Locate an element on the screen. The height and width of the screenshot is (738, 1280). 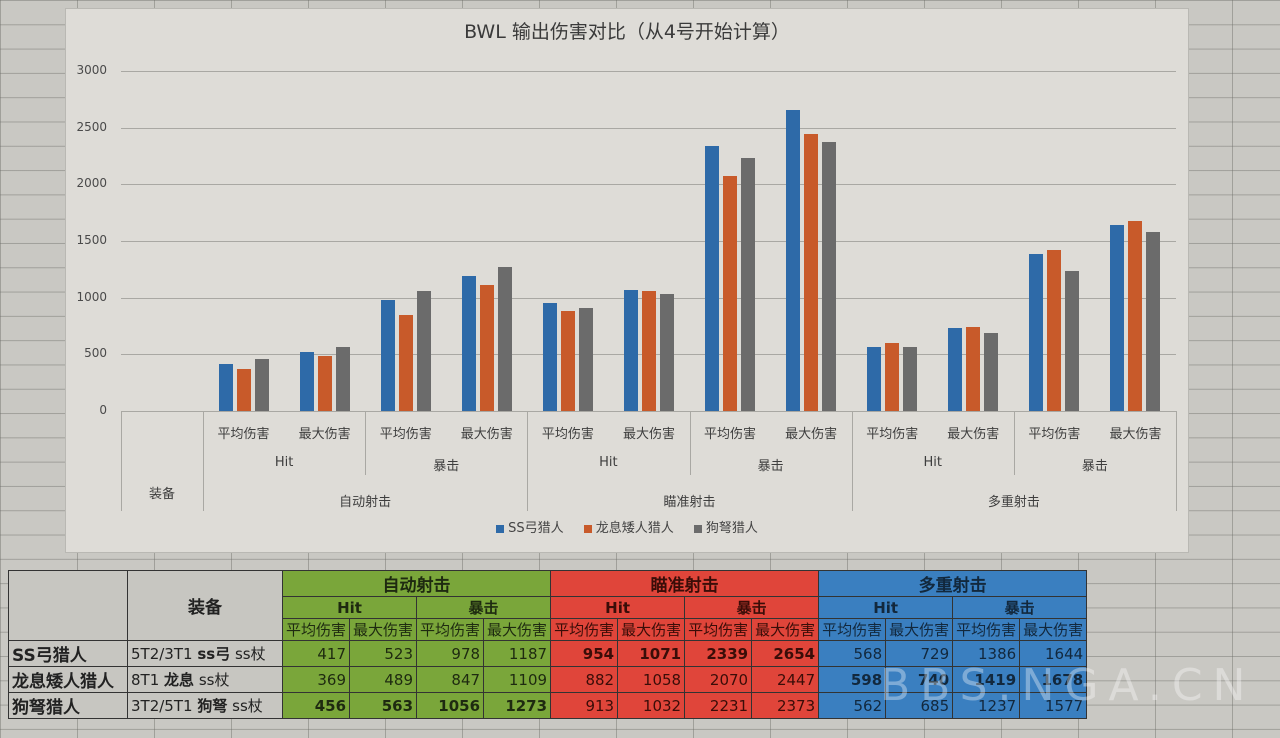
hunter-name: 龙息矮人猎人 is located at coordinates (68, 679).